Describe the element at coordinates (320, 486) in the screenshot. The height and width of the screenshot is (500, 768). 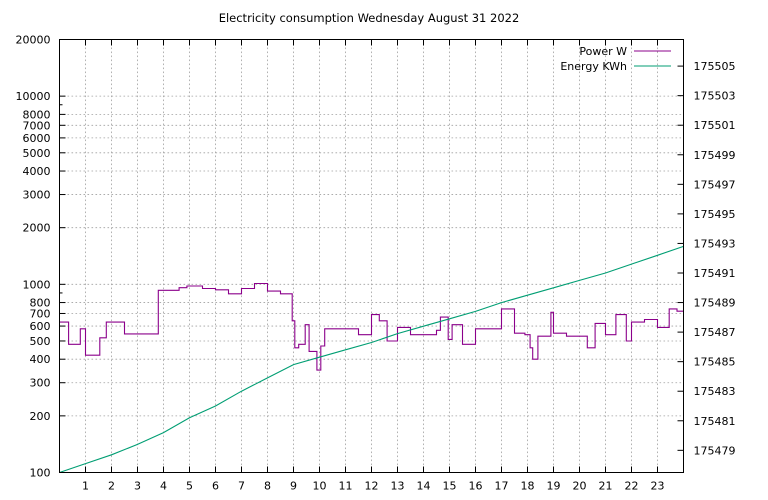
I see `x-tick-label: 10` at that location.